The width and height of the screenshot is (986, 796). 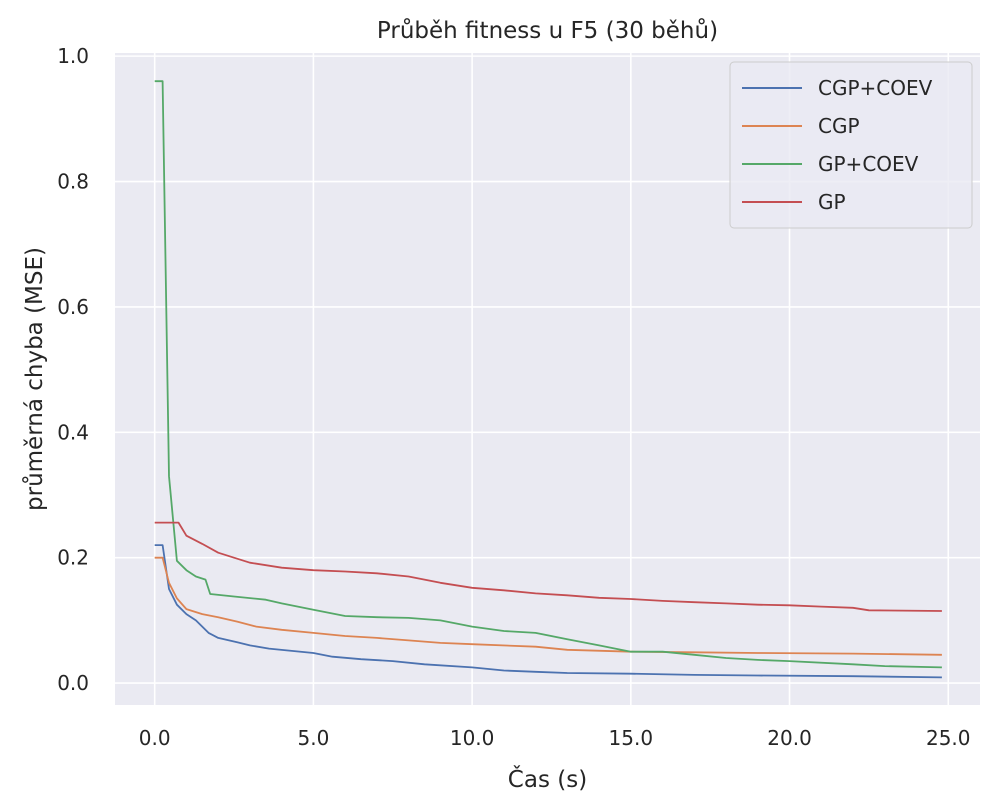 What do you see at coordinates (472, 738) in the screenshot?
I see `x-tick-label: 10.0` at bounding box center [472, 738].